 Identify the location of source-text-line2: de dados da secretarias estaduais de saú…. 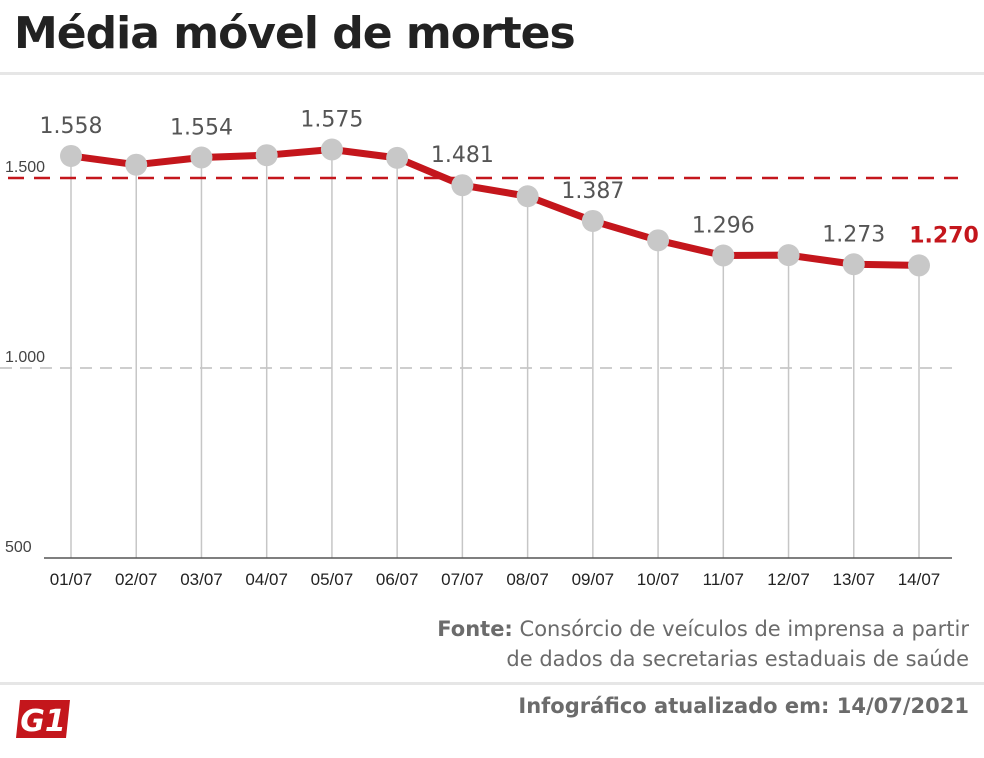
(737, 659).